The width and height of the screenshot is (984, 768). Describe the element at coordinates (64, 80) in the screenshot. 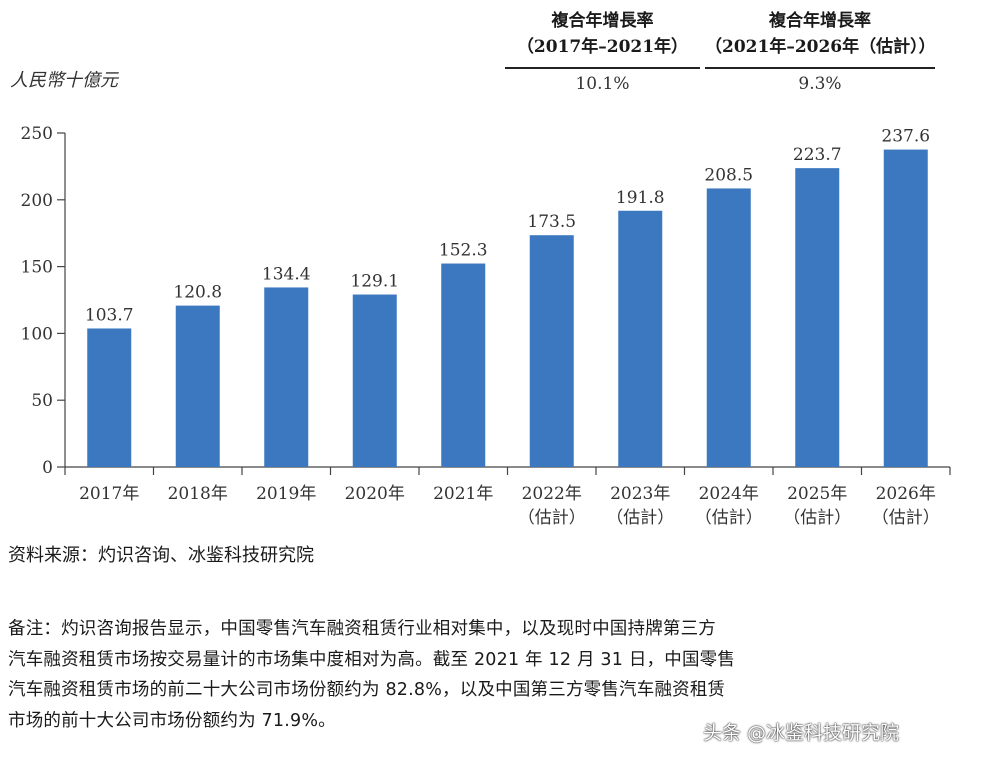

I see `y-axis-unit-label: 人民幣十億元` at that location.